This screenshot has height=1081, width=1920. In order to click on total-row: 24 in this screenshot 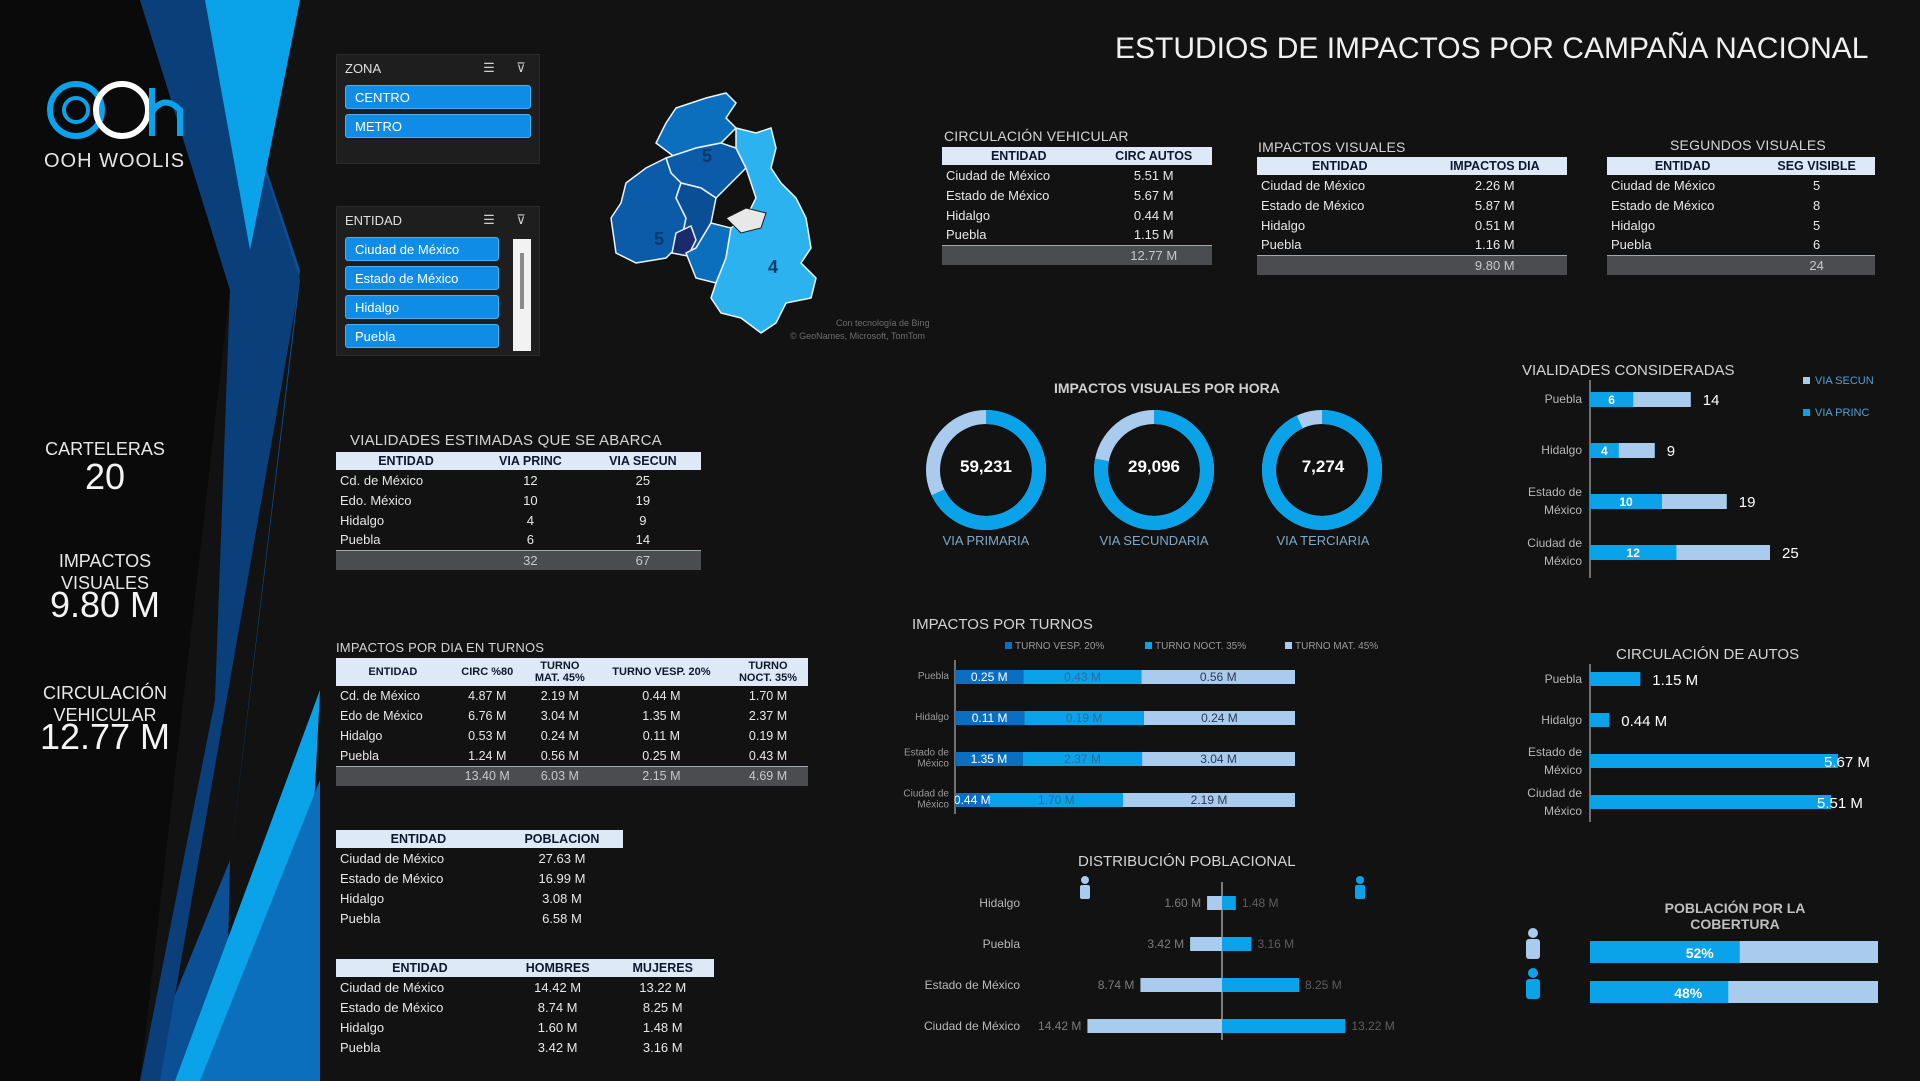, I will do `click(1741, 264)`.